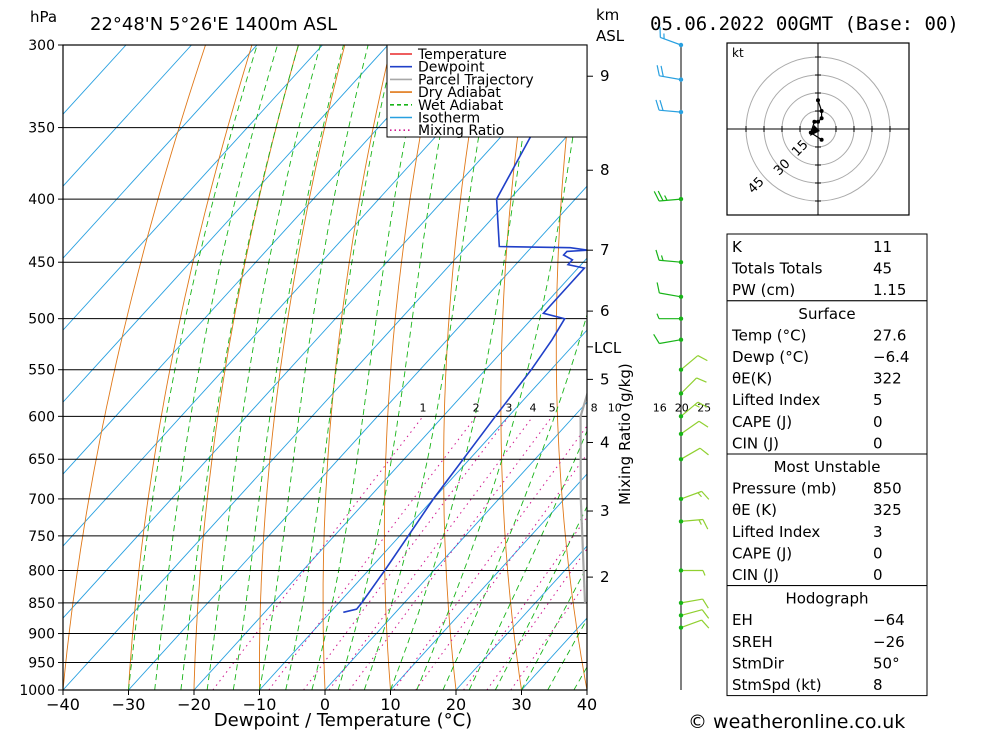 This screenshot has width=1000, height=733. What do you see at coordinates (804, 24) in the screenshot?
I see `datetime-title: 05.06.2022 00GMT (Base: 00)` at bounding box center [804, 24].